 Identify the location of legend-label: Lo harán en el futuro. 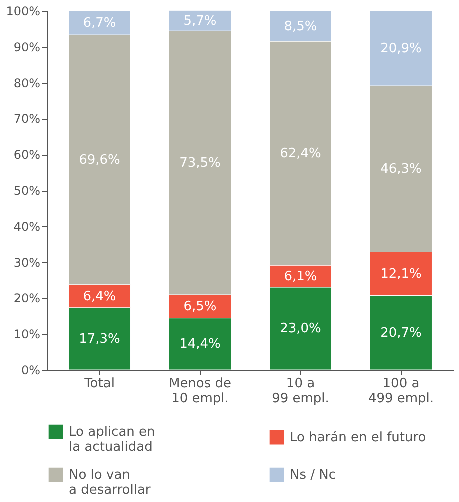
(358, 438).